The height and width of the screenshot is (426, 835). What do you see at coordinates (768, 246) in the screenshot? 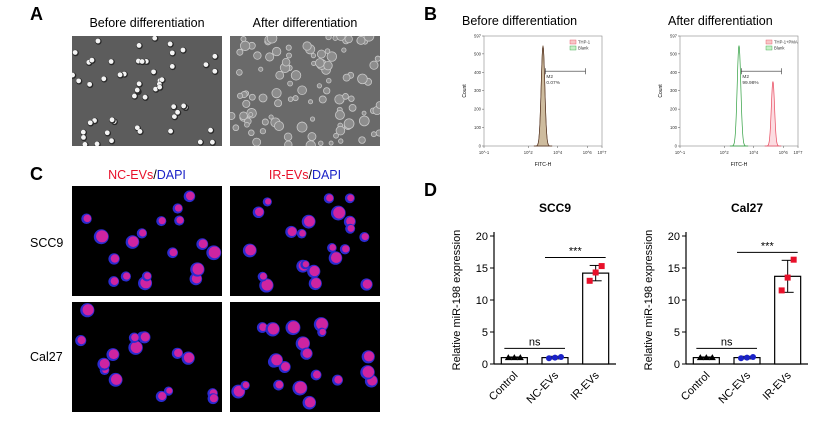
I see `significance-label: ***` at bounding box center [768, 246].